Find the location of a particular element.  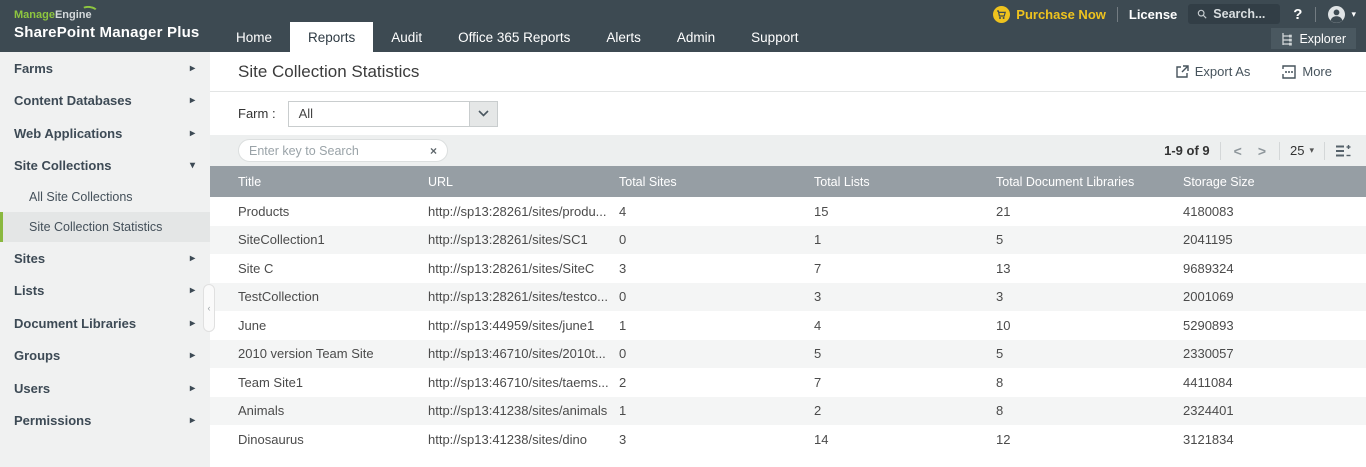

column-header-total-document-libraries: Total Document Libraries is located at coordinates (1089, 181).